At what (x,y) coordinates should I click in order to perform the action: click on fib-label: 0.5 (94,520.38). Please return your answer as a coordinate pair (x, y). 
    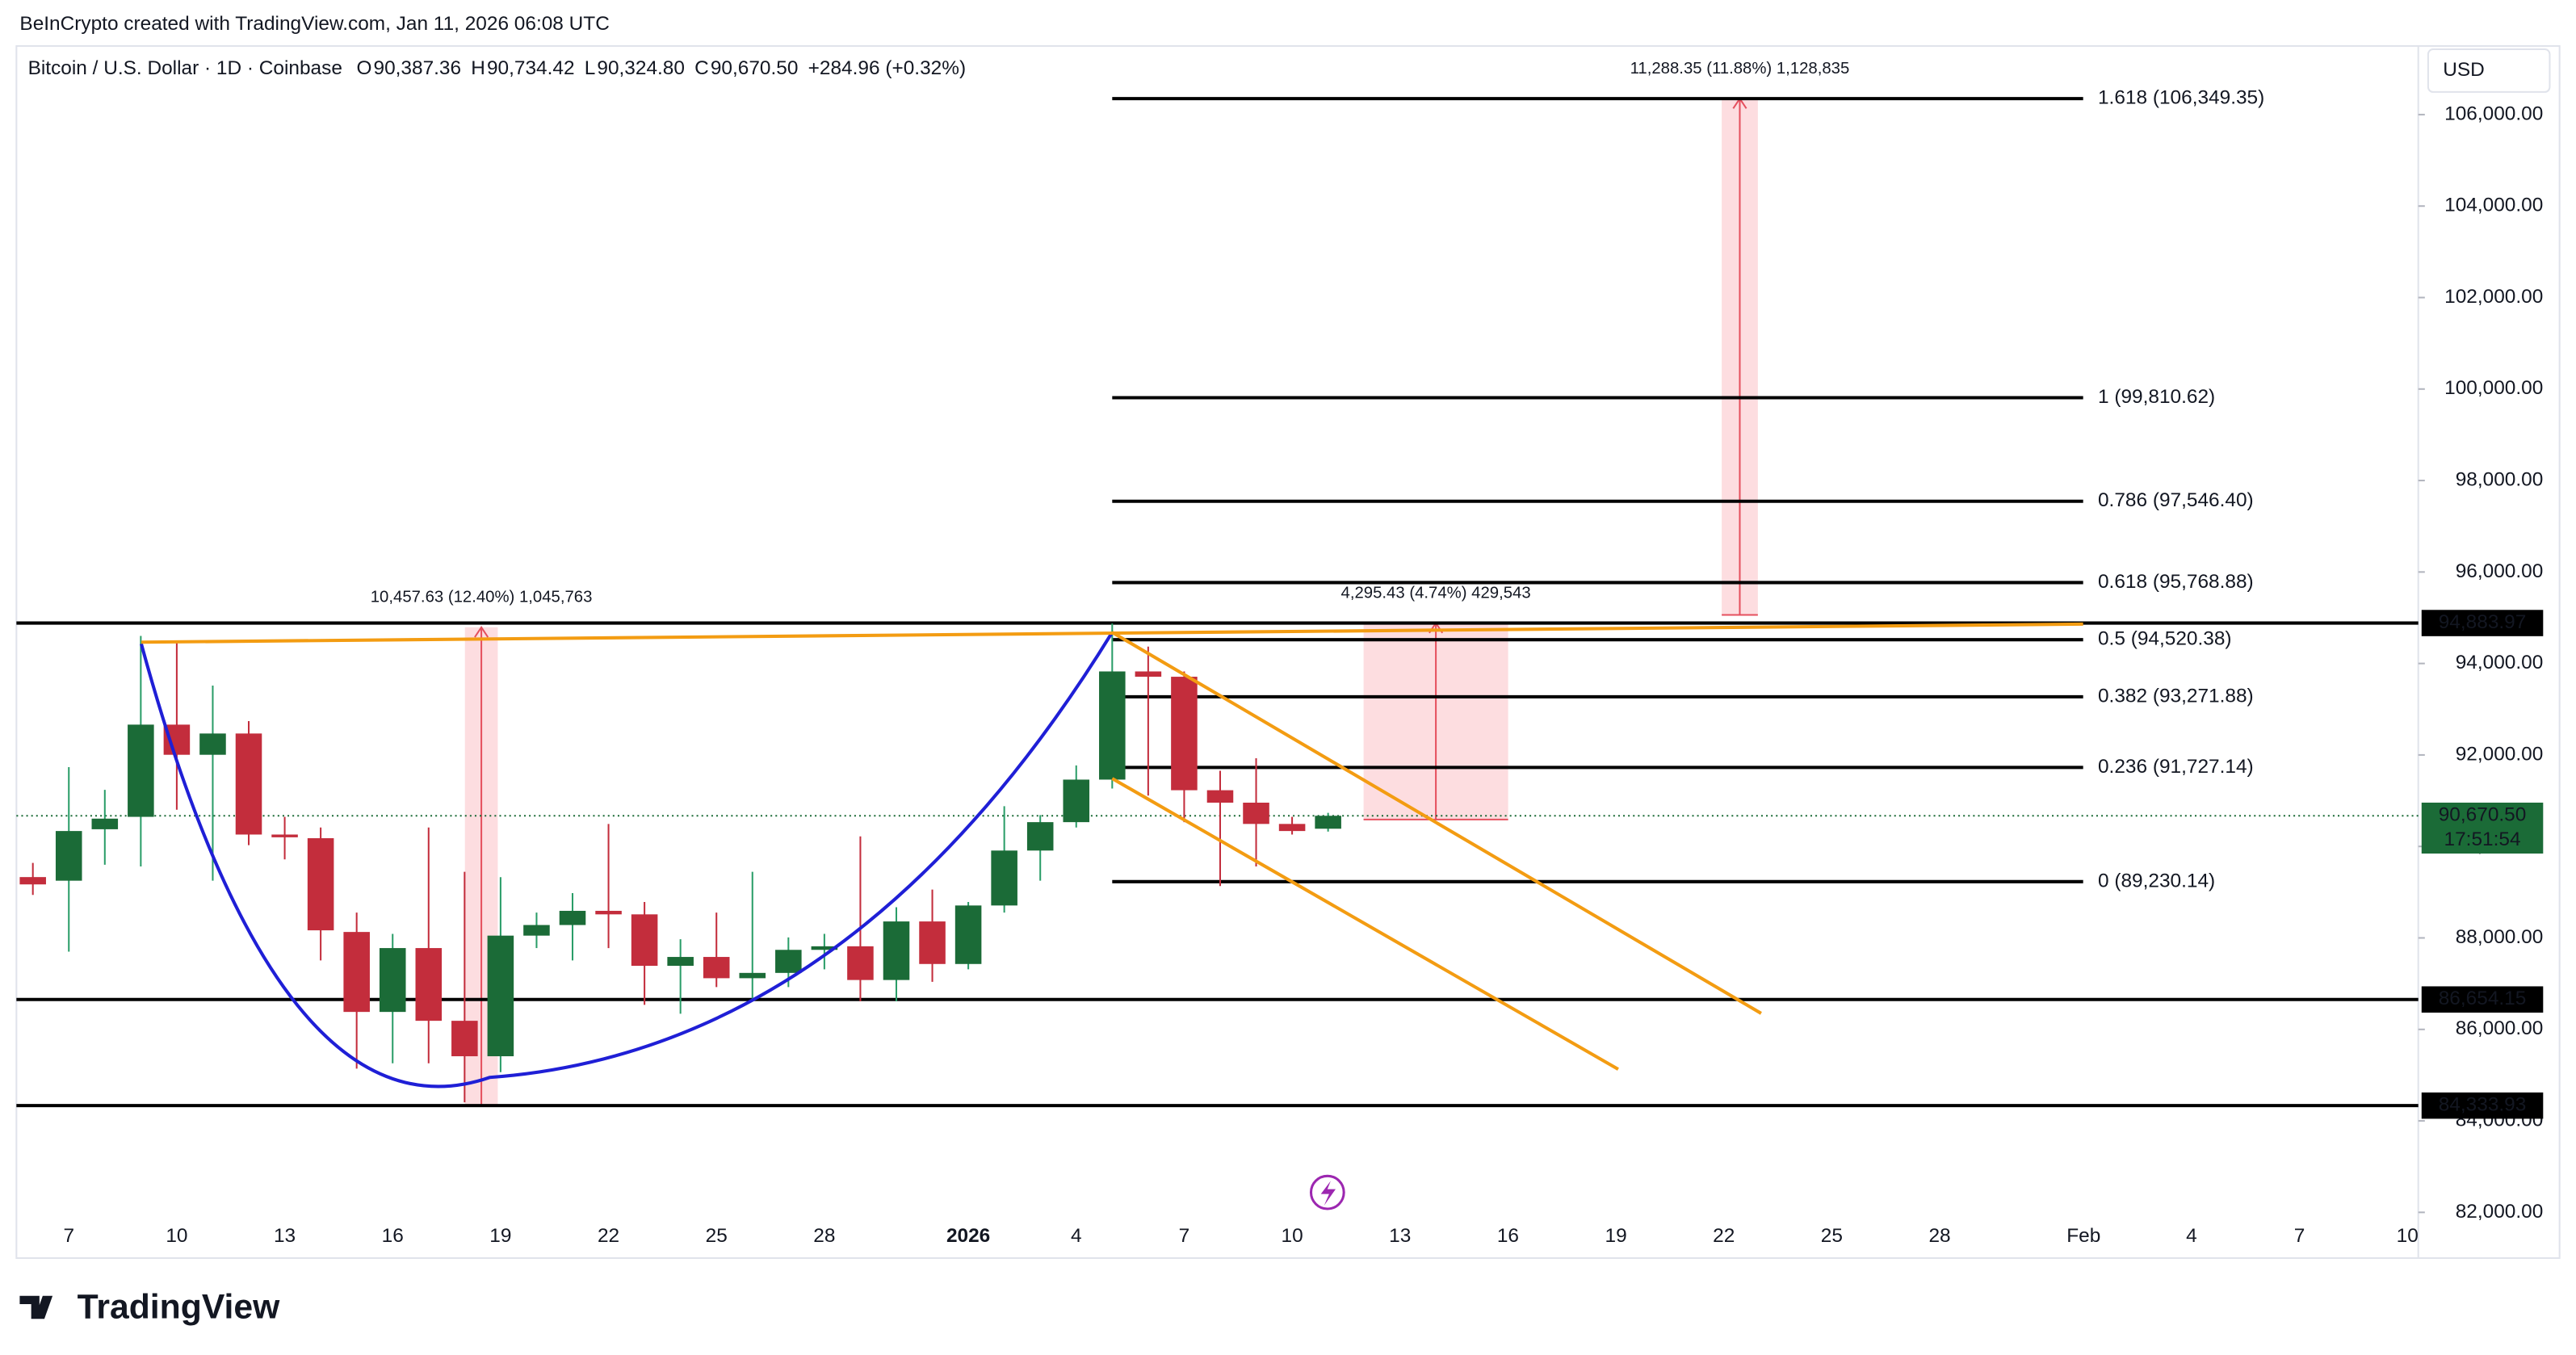
    Looking at the image, I should click on (2165, 639).